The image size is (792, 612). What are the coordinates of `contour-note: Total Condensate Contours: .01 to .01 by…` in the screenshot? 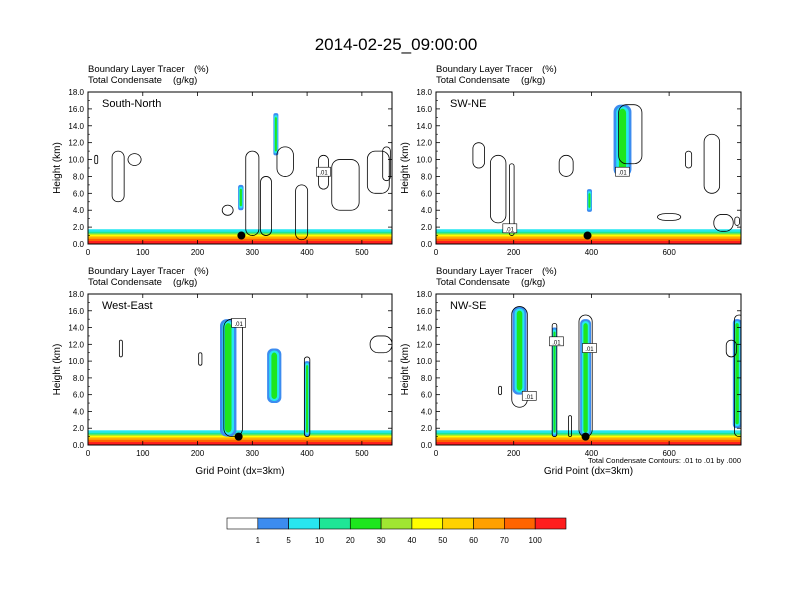 It's located at (664, 460).